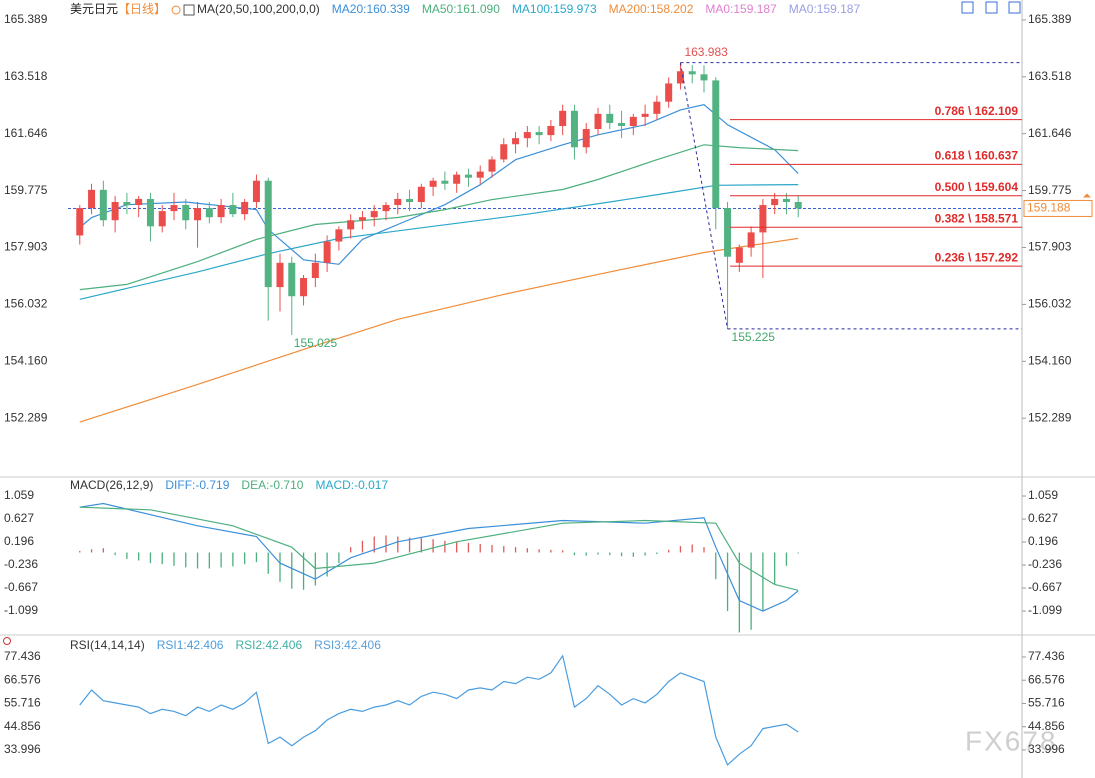 Image resolution: width=1095 pixels, height=778 pixels. What do you see at coordinates (190, 645) in the screenshot?
I see `legend-entry: RSI1:42.406` at bounding box center [190, 645].